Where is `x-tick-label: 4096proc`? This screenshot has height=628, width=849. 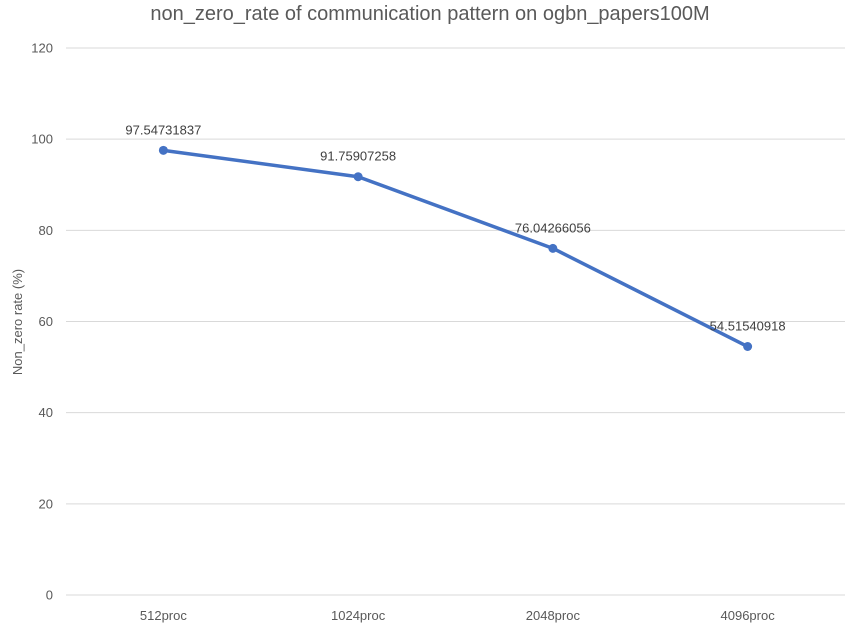 x-tick-label: 4096proc is located at coordinates (748, 615).